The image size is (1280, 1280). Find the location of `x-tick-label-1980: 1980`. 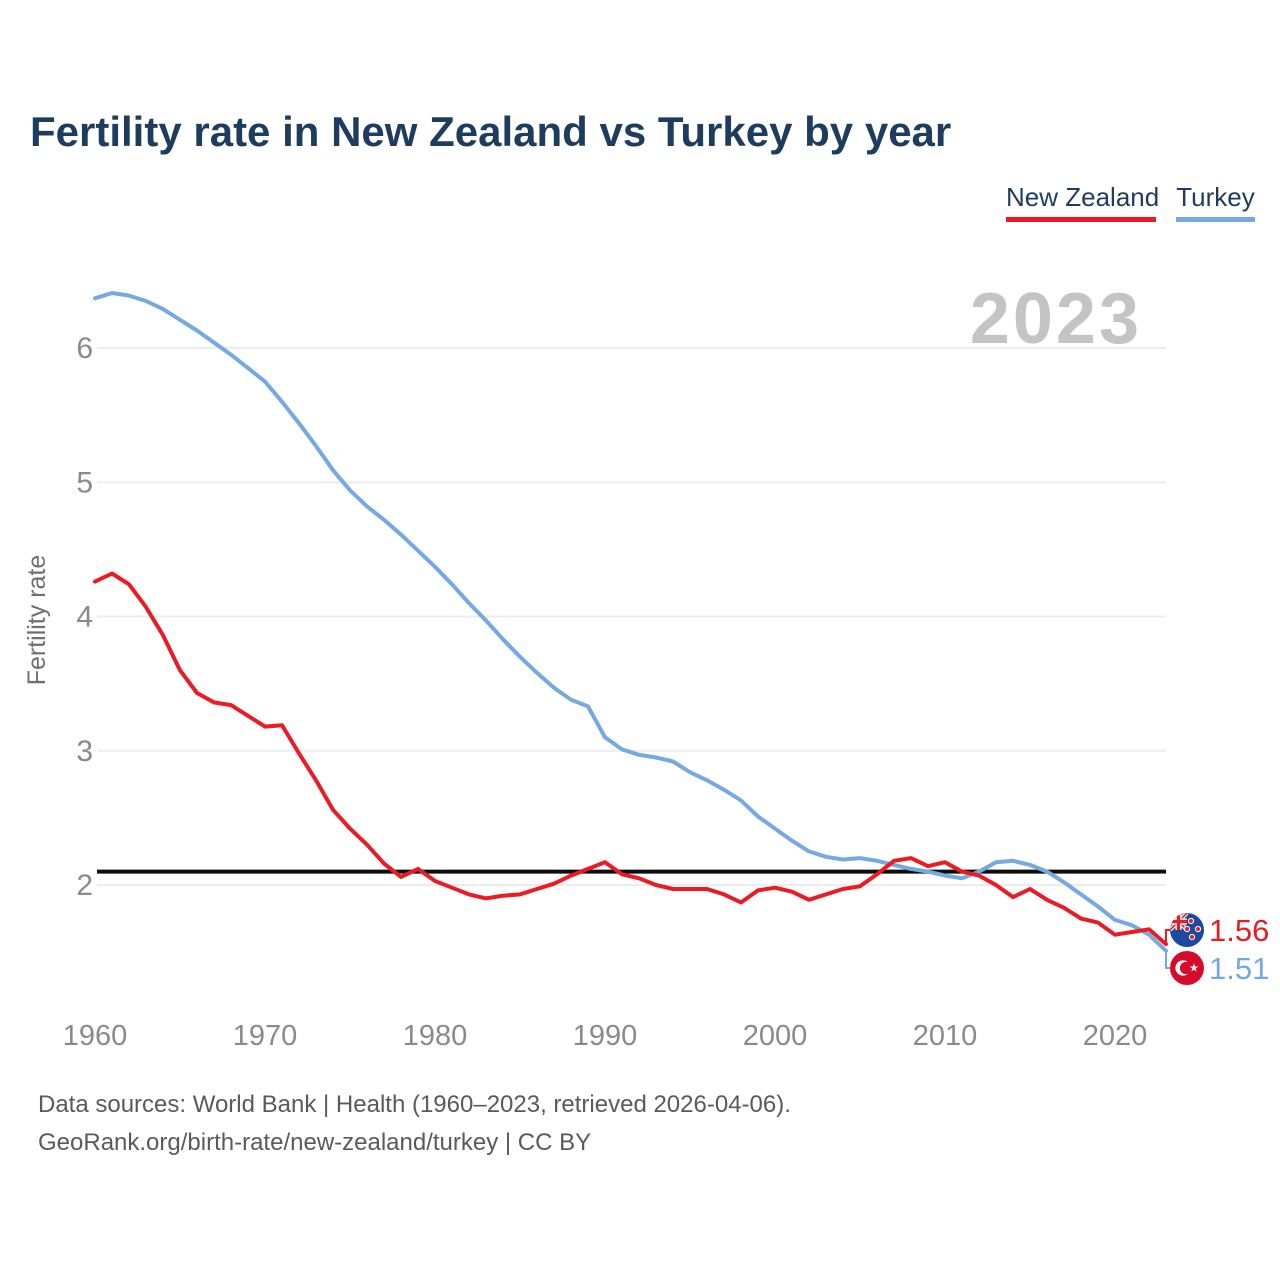

x-tick-label-1980: 1980 is located at coordinates (435, 1036).